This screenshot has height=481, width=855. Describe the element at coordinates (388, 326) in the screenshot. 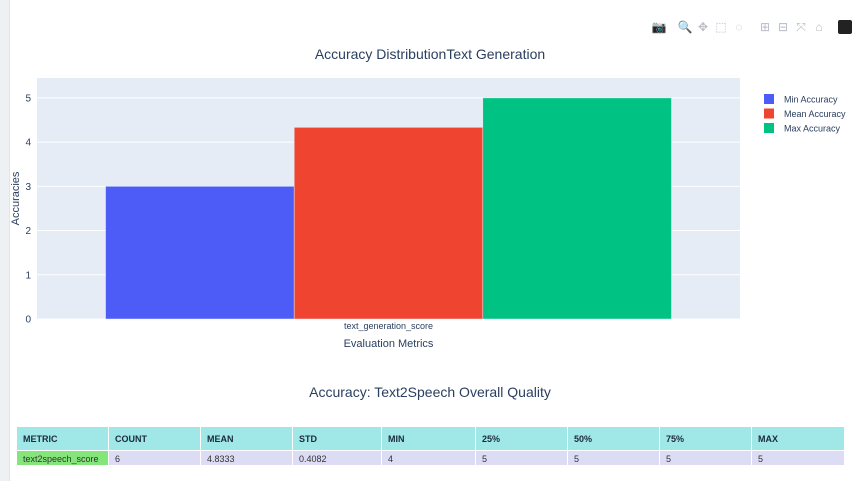

I see `x-tick-label: text_generation_score` at that location.